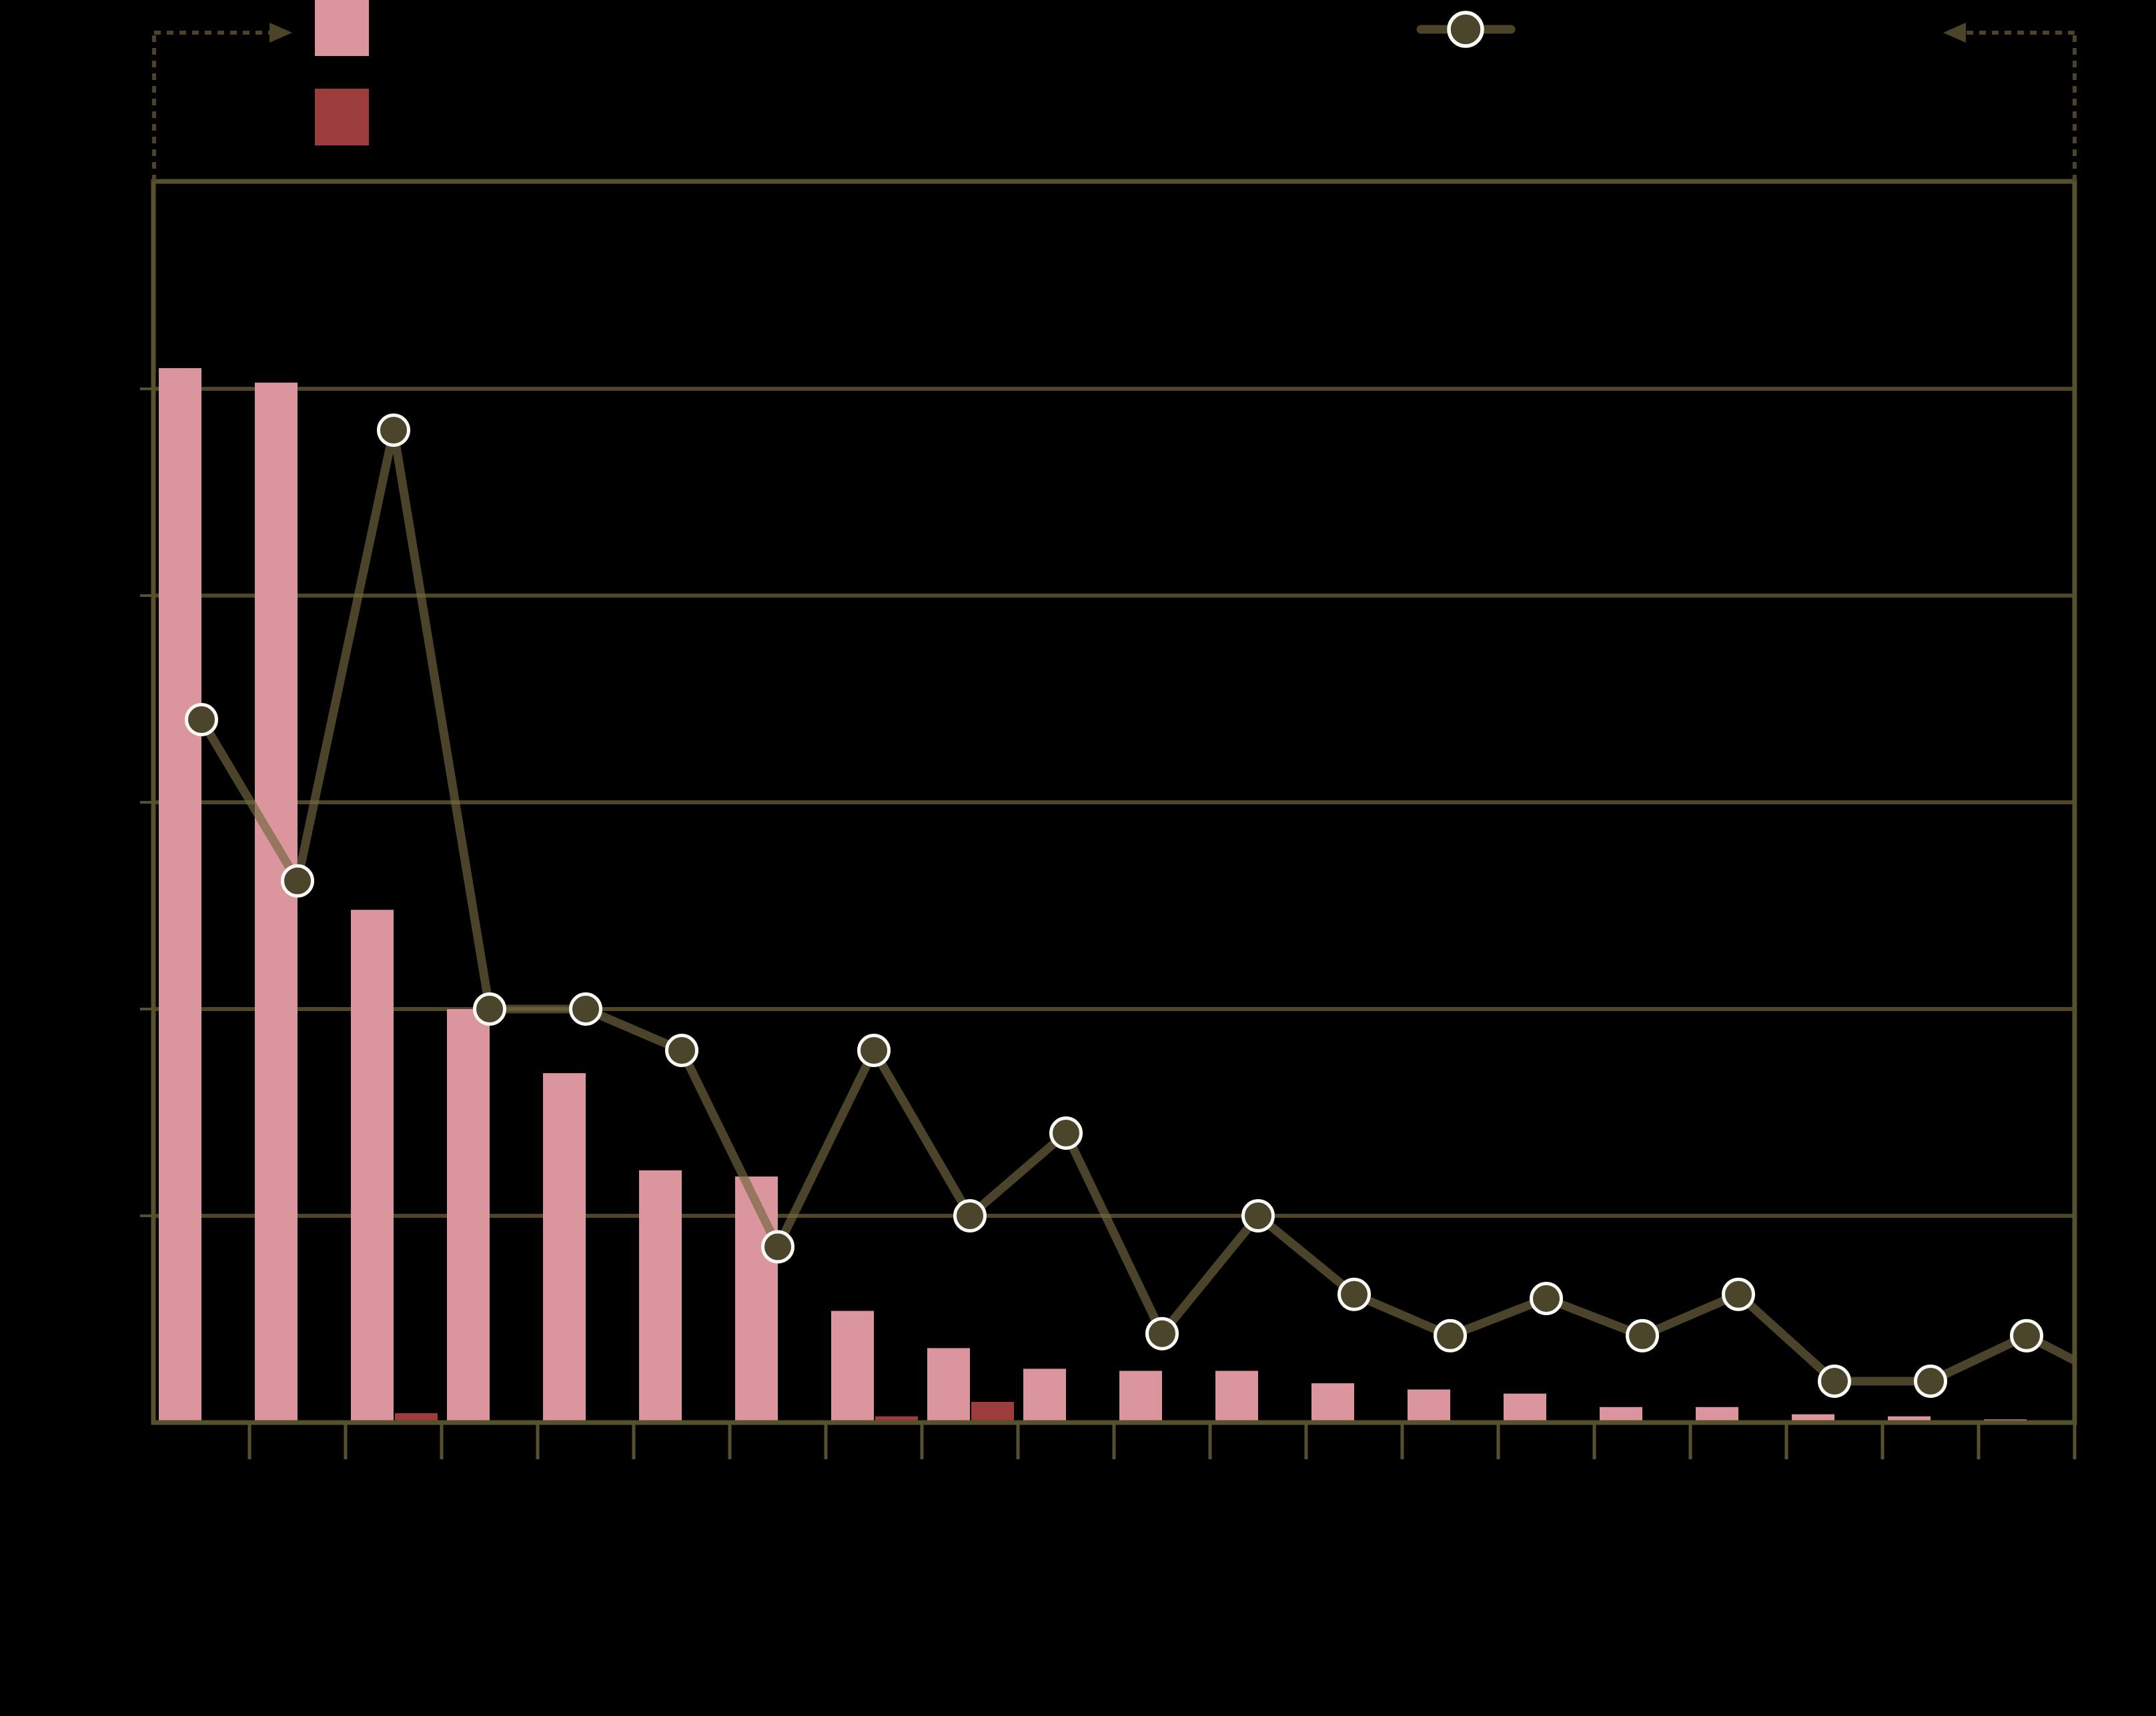 The height and width of the screenshot is (1716, 2156). Describe the element at coordinates (1954, 33) in the screenshot. I see `right-connector-arrowhead-icon` at that location.